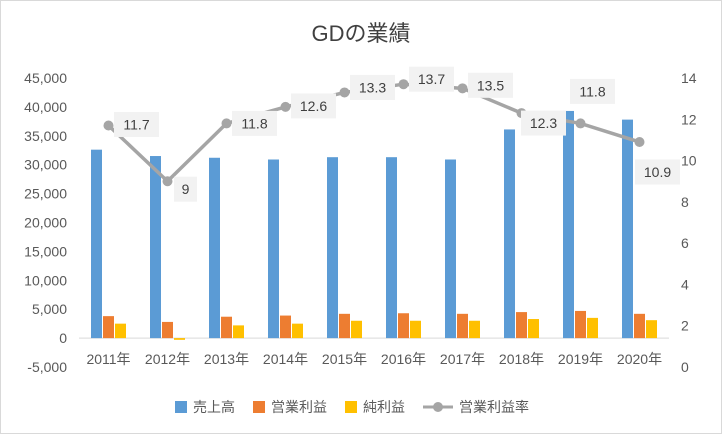 Image resolution: width=722 pixels, height=434 pixels. Describe the element at coordinates (45, 251) in the screenshot. I see `left-axis-tick-label: 15,000` at that location.